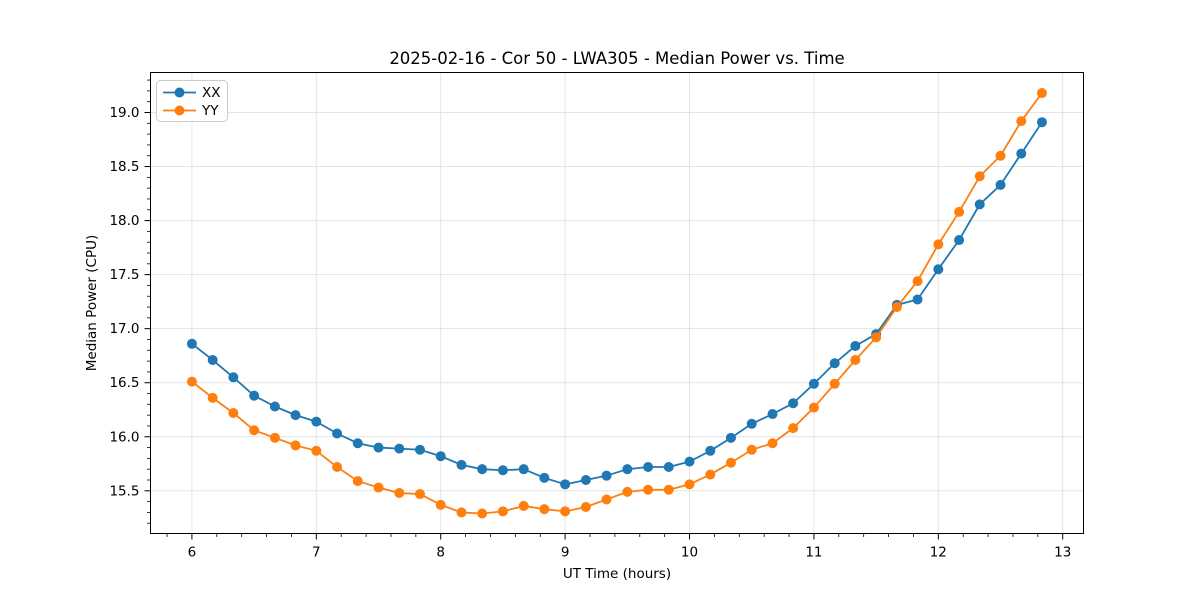 This screenshot has height=604, width=1200. I want to click on x-tick-label: 12, so click(938, 553).